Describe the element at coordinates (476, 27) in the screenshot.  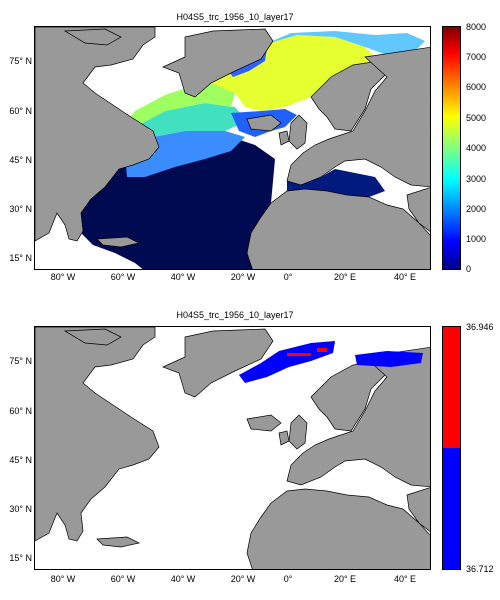
I see `colorbar-tick-8000: 8000` at that location.